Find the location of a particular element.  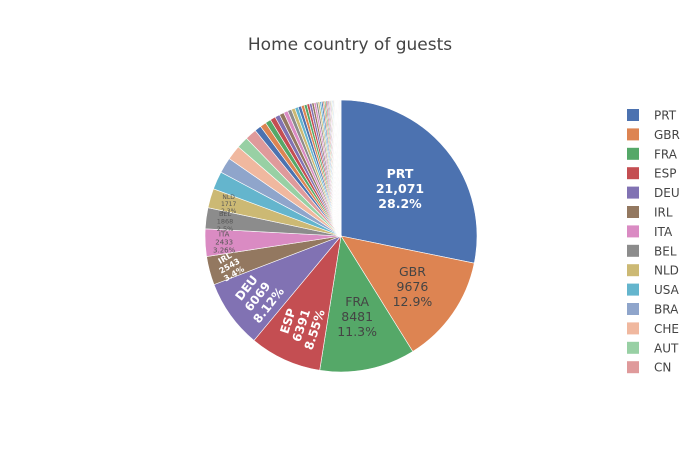

legend-swatch-che is located at coordinates (633, 328).